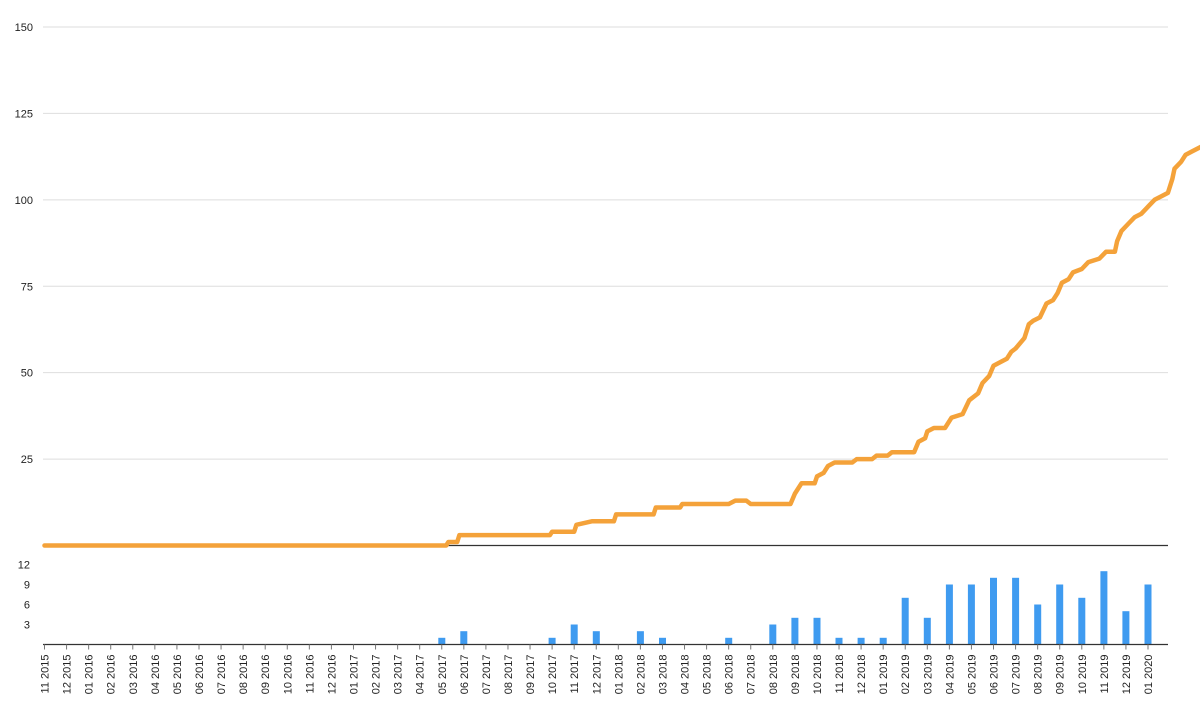 Image resolution: width=1200 pixels, height=714 pixels. Describe the element at coordinates (487, 675) in the screenshot. I see `x-tick-label: 07 2017` at that location.